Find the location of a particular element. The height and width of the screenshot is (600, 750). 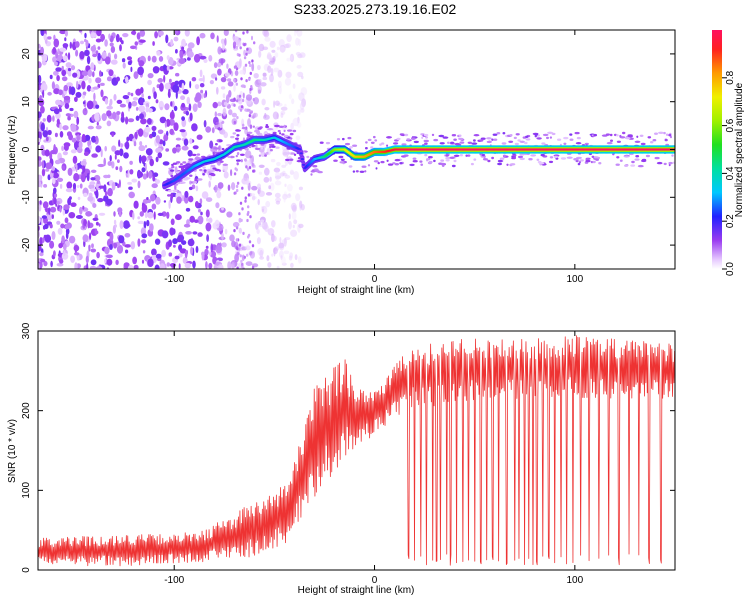

y-tick-label: 300 is located at coordinates (26, 330).